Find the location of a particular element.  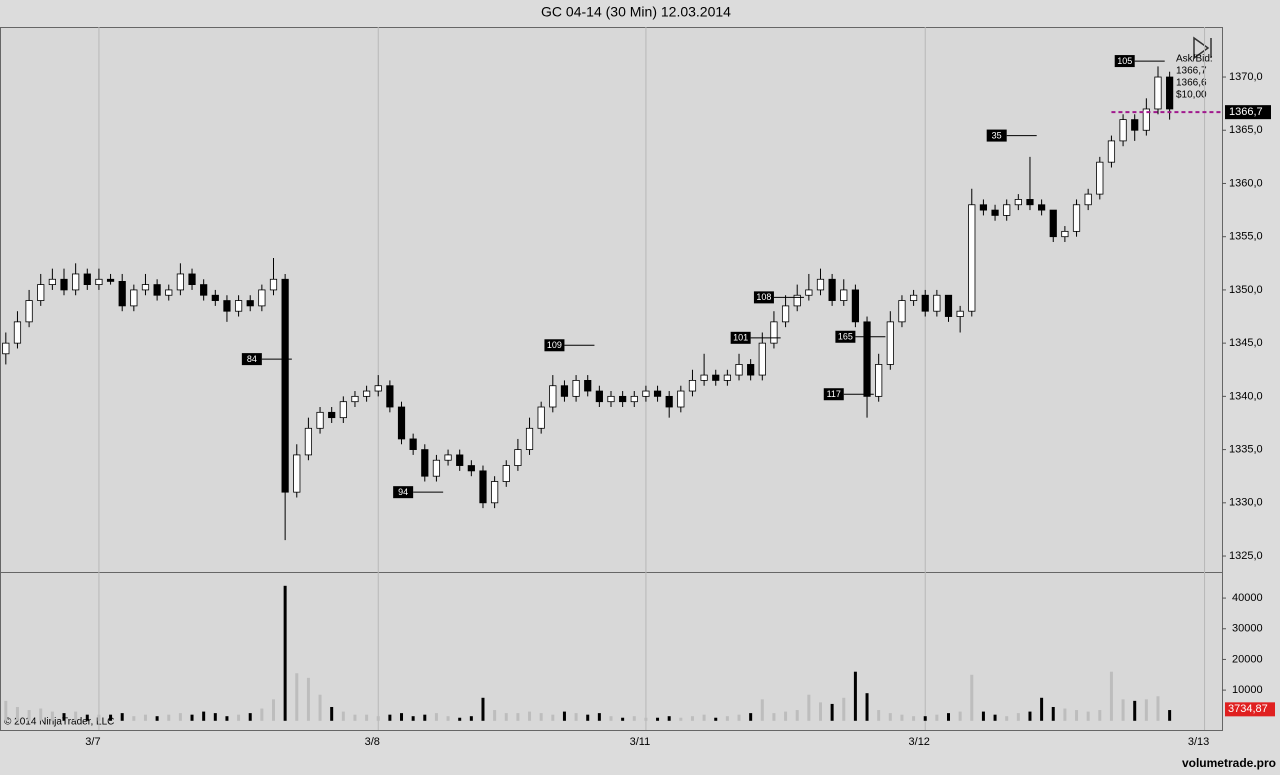

annotation-text: 101 is located at coordinates (740, 338).